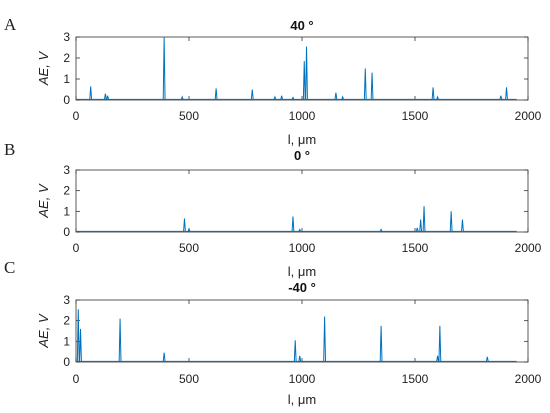 Image resolution: width=550 pixels, height=413 pixels. I want to click on chart-title: 0 °, so click(302, 155).